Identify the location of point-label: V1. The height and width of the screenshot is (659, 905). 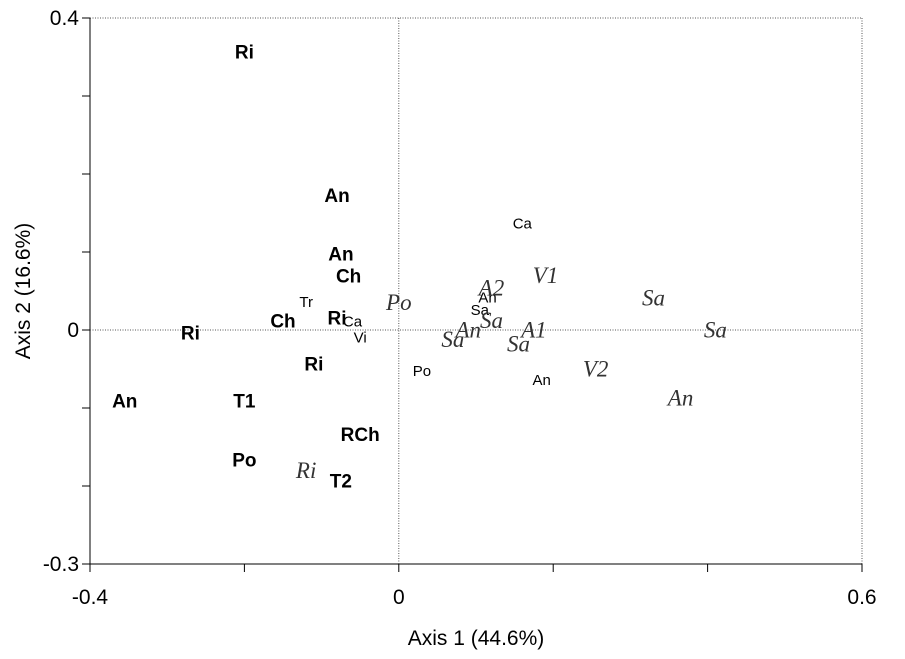
(546, 275).